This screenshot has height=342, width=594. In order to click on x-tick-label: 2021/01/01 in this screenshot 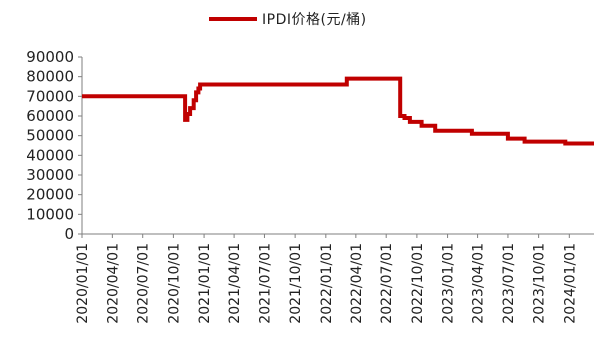, I will do `click(205, 283)`.